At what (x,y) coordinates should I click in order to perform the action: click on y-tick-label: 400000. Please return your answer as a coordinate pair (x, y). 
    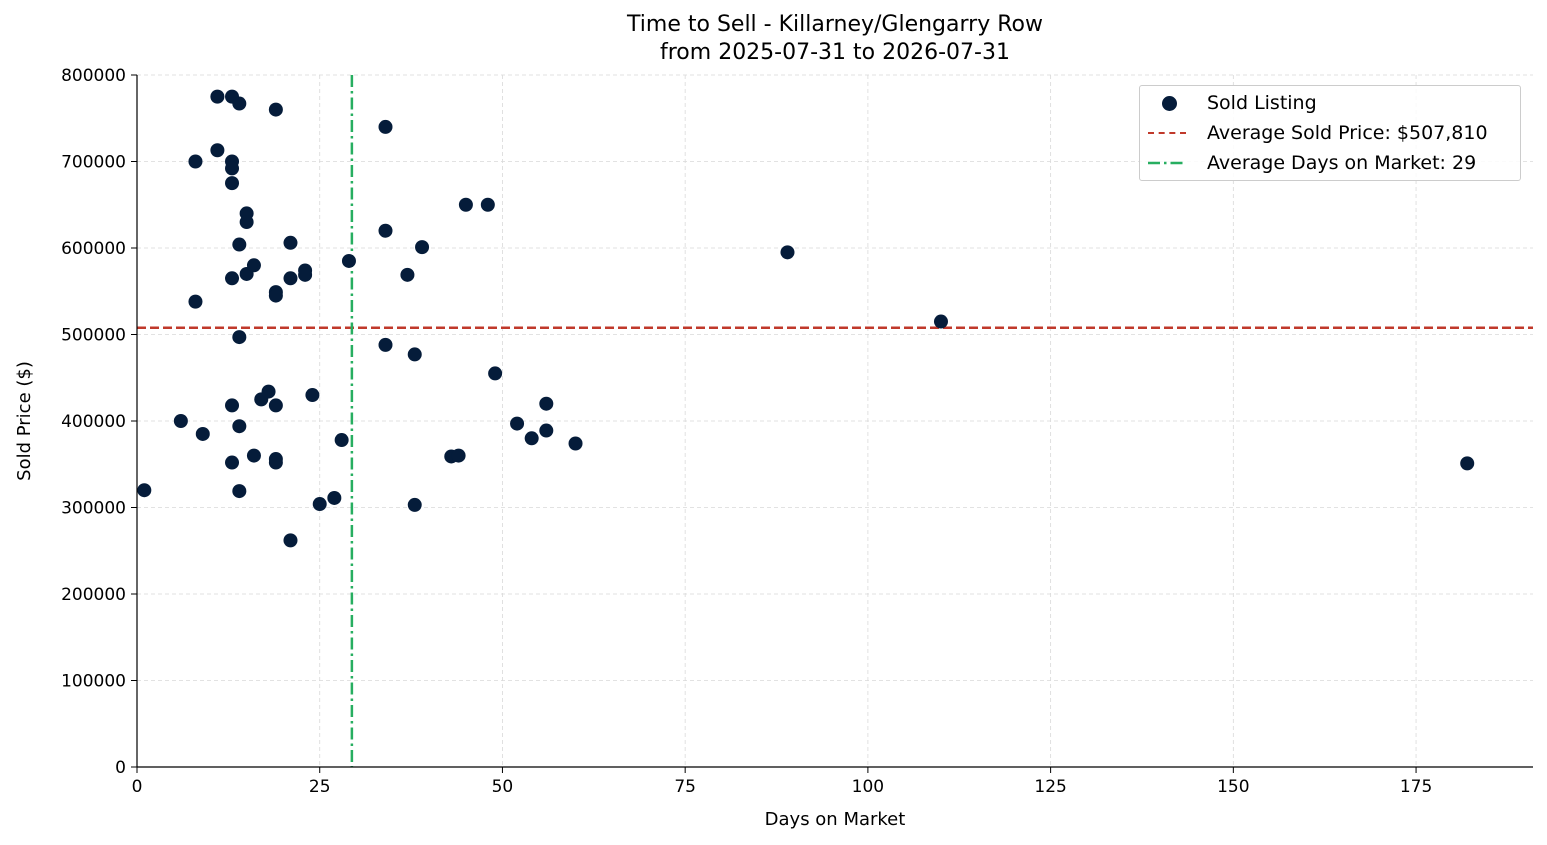
    Looking at the image, I should click on (93, 422).